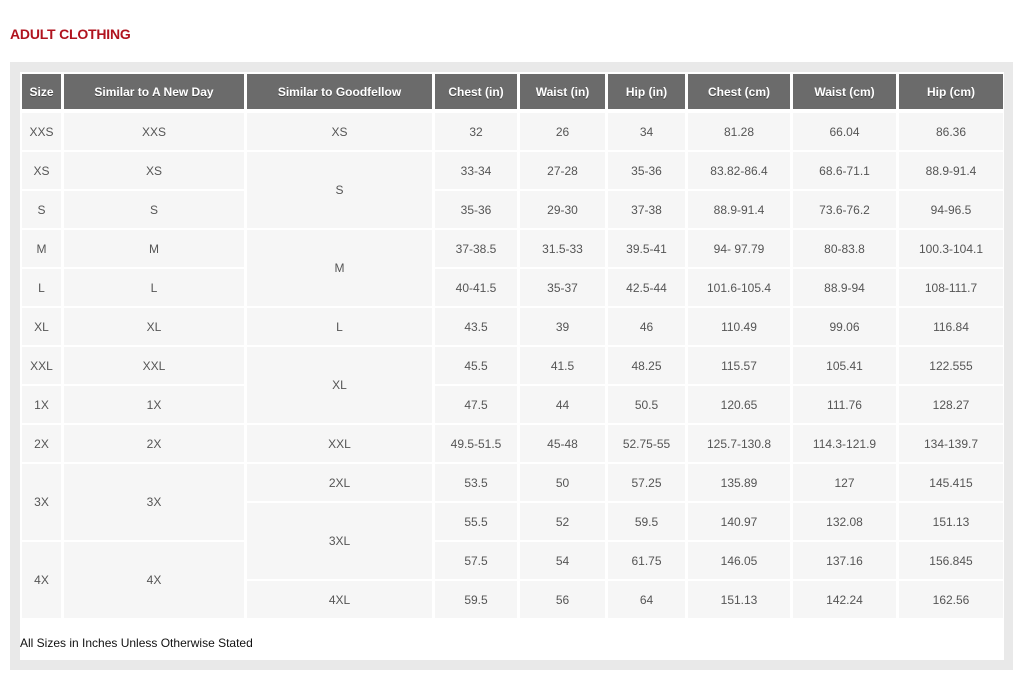 The height and width of the screenshot is (686, 1024). Describe the element at coordinates (41, 92) in the screenshot. I see `column-header: Size` at that location.